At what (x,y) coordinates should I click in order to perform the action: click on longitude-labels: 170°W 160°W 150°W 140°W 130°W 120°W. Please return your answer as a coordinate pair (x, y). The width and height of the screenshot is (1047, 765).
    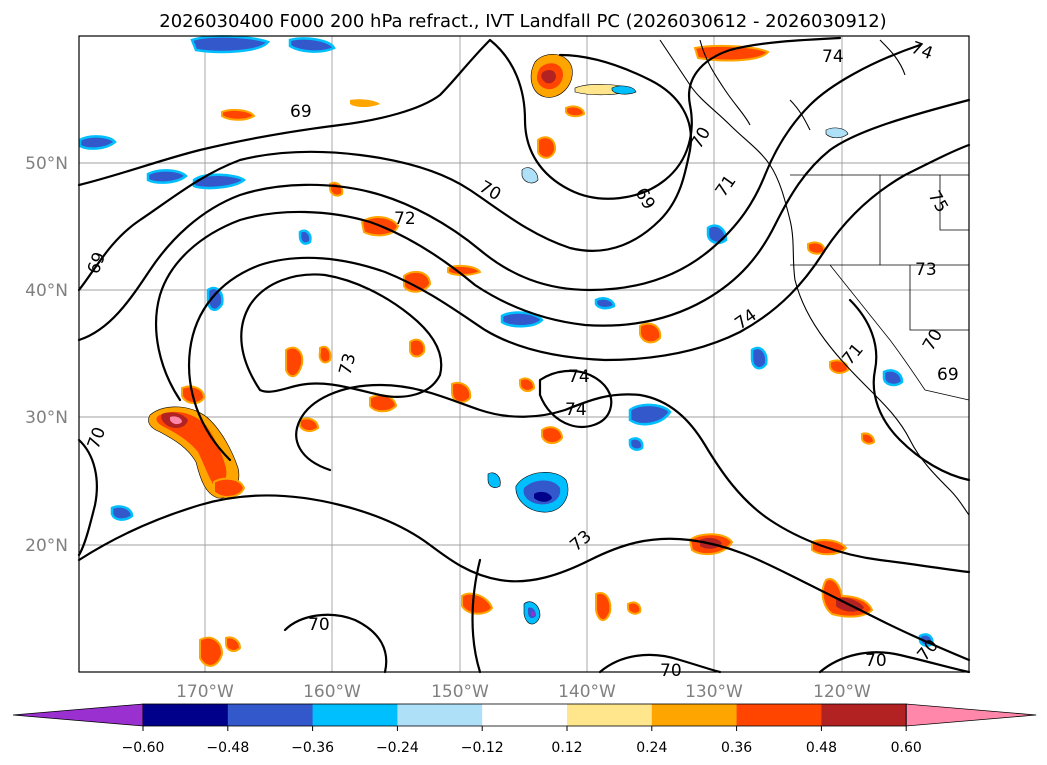
    Looking at the image, I should click on (523, 692).